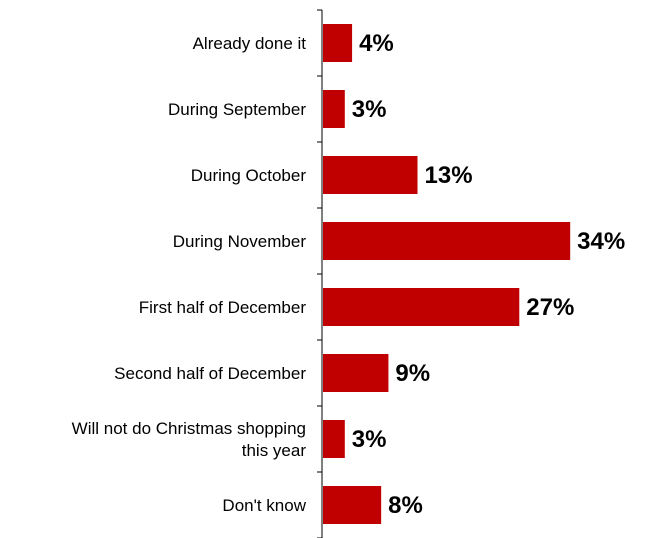  I want to click on value-label: 13%, so click(449, 175).